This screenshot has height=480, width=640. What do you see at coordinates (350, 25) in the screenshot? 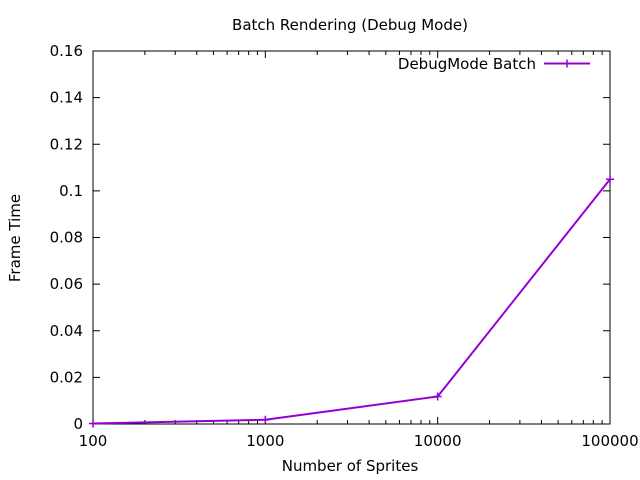
I see `chart-title: Batch Rendering (Debug Mode)` at bounding box center [350, 25].